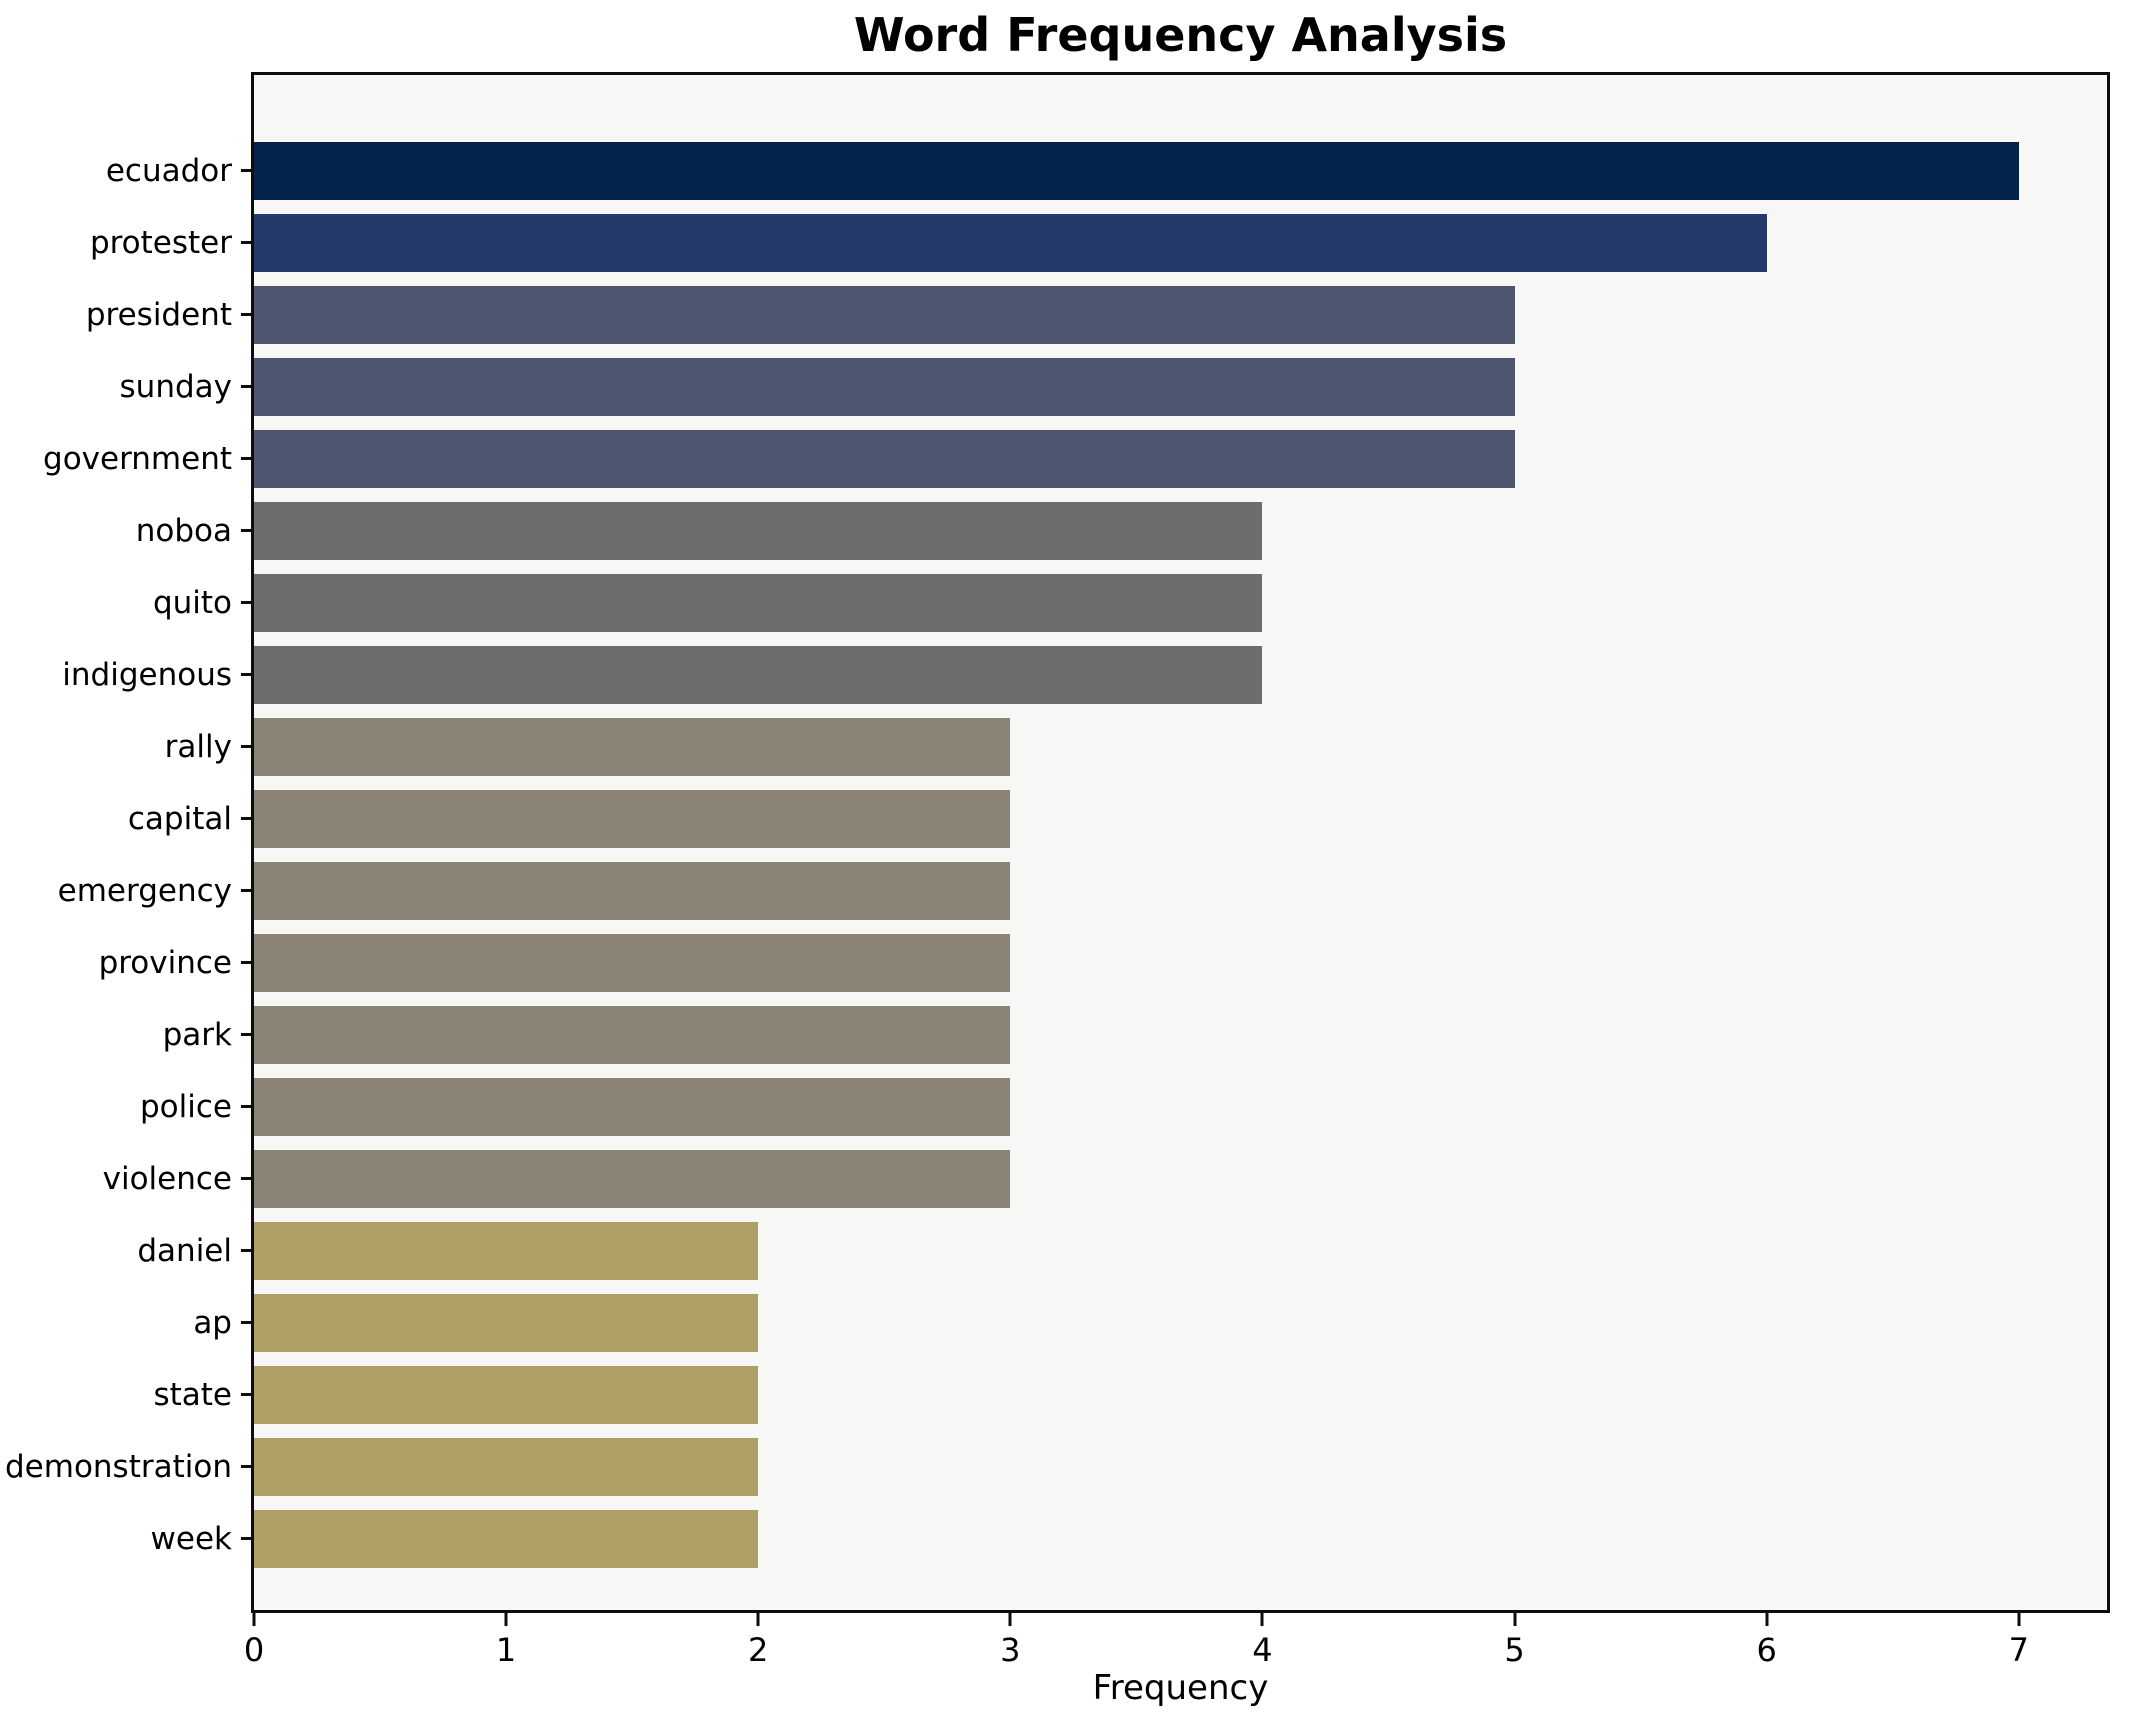 This screenshot has height=1722, width=2130. Describe the element at coordinates (1180, 1688) in the screenshot. I see `x-axis-label: Frequency` at that location.